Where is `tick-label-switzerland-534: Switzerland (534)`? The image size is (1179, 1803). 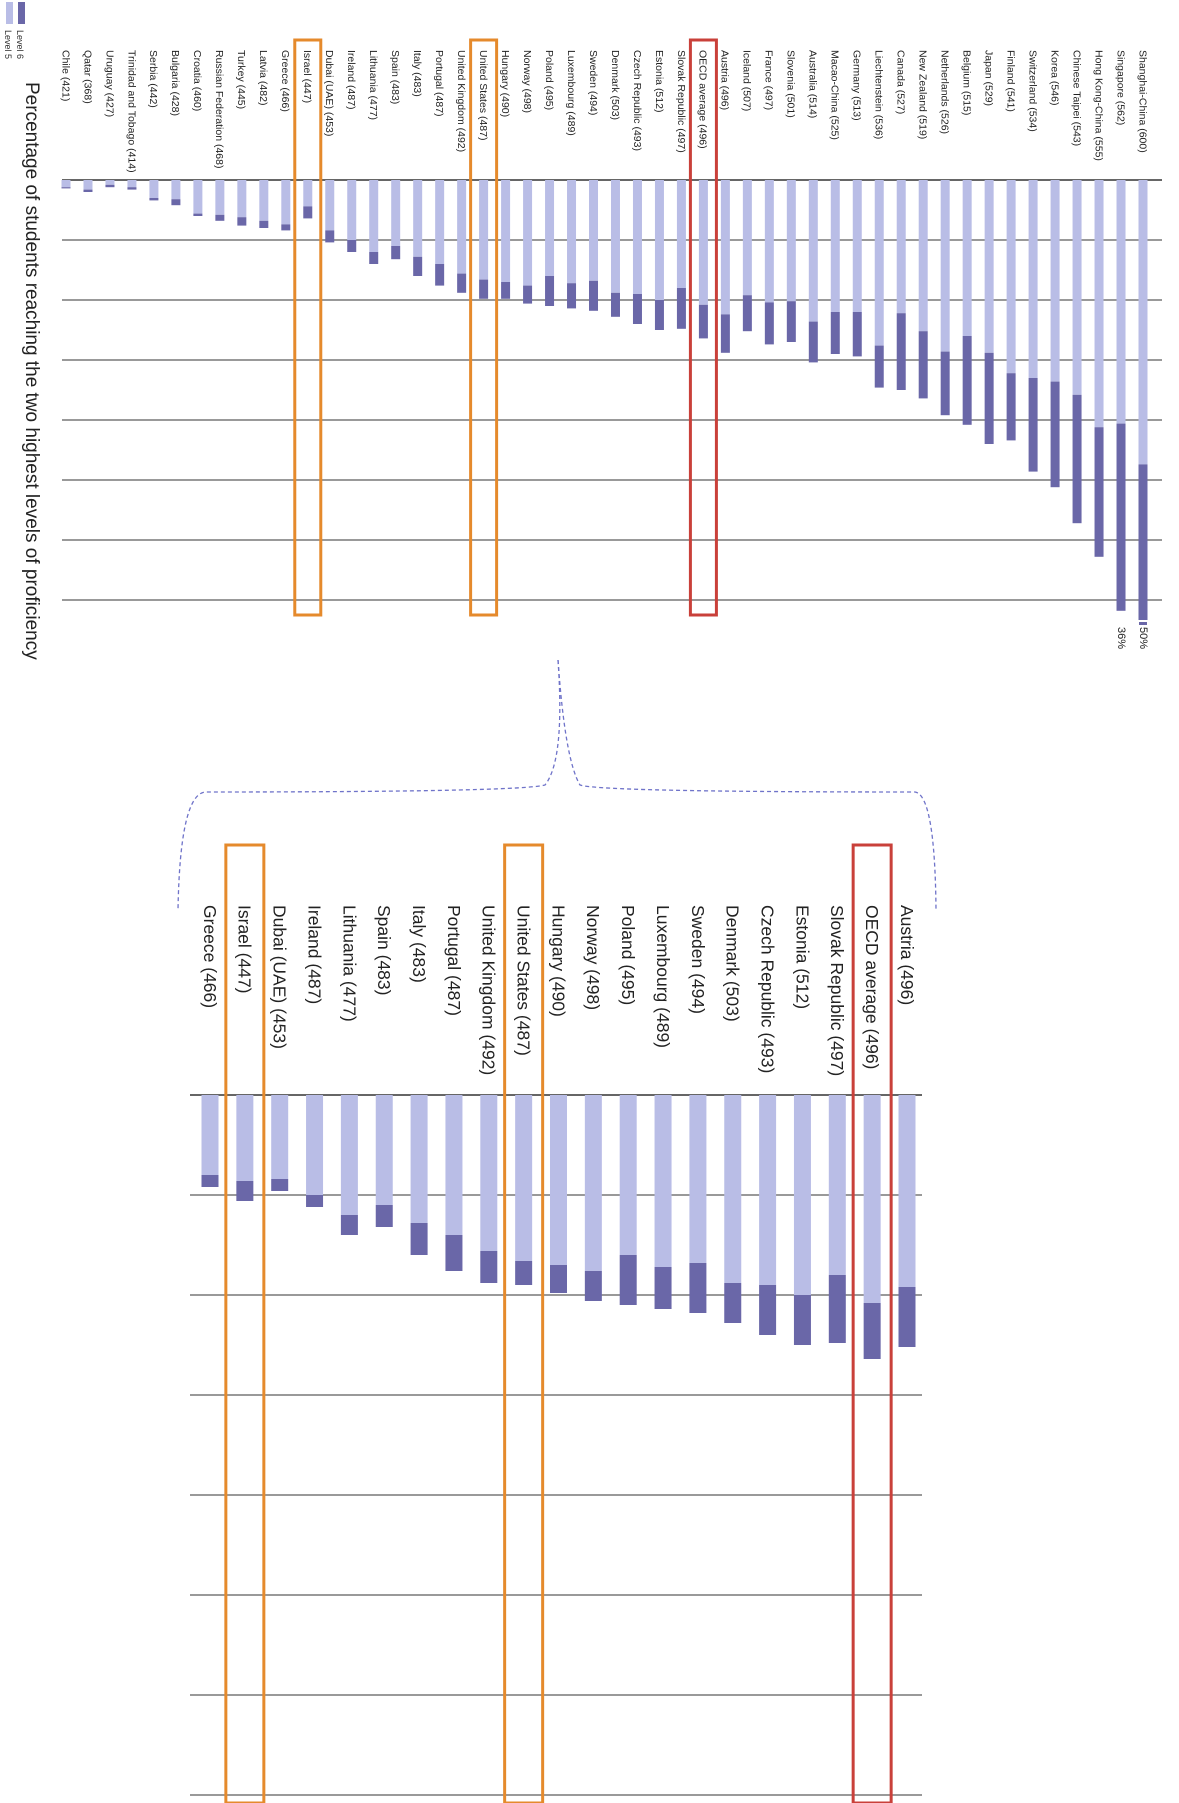
tick-label-switzerland-534: Switzerland (534) is located at coordinates (1032, 91).